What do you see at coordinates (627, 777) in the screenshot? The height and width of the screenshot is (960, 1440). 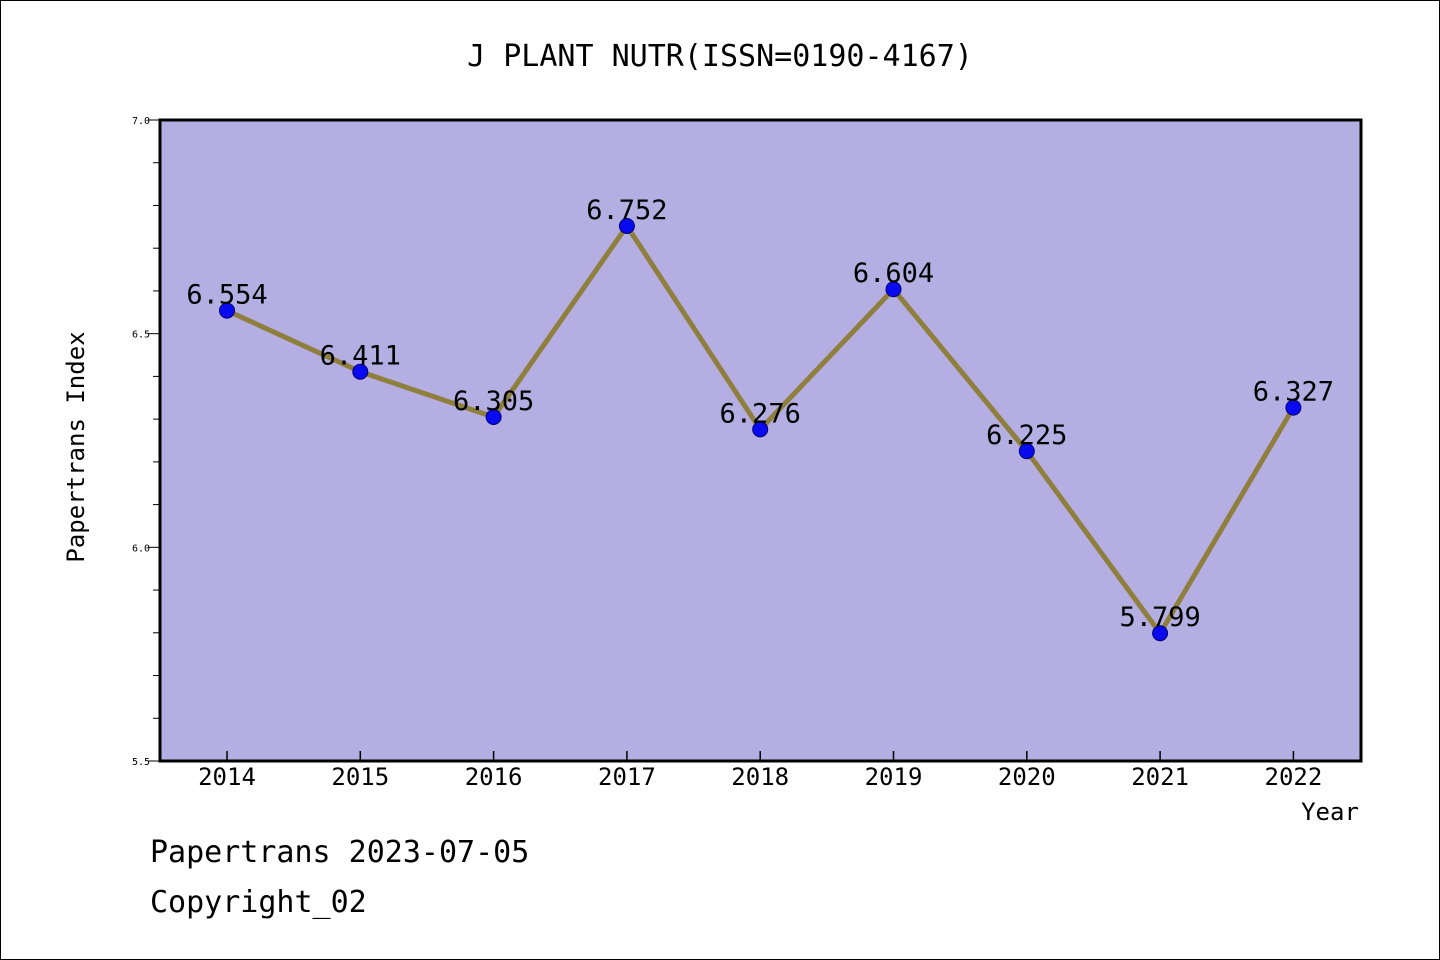 I see `x-tick-label: 2017` at bounding box center [627, 777].